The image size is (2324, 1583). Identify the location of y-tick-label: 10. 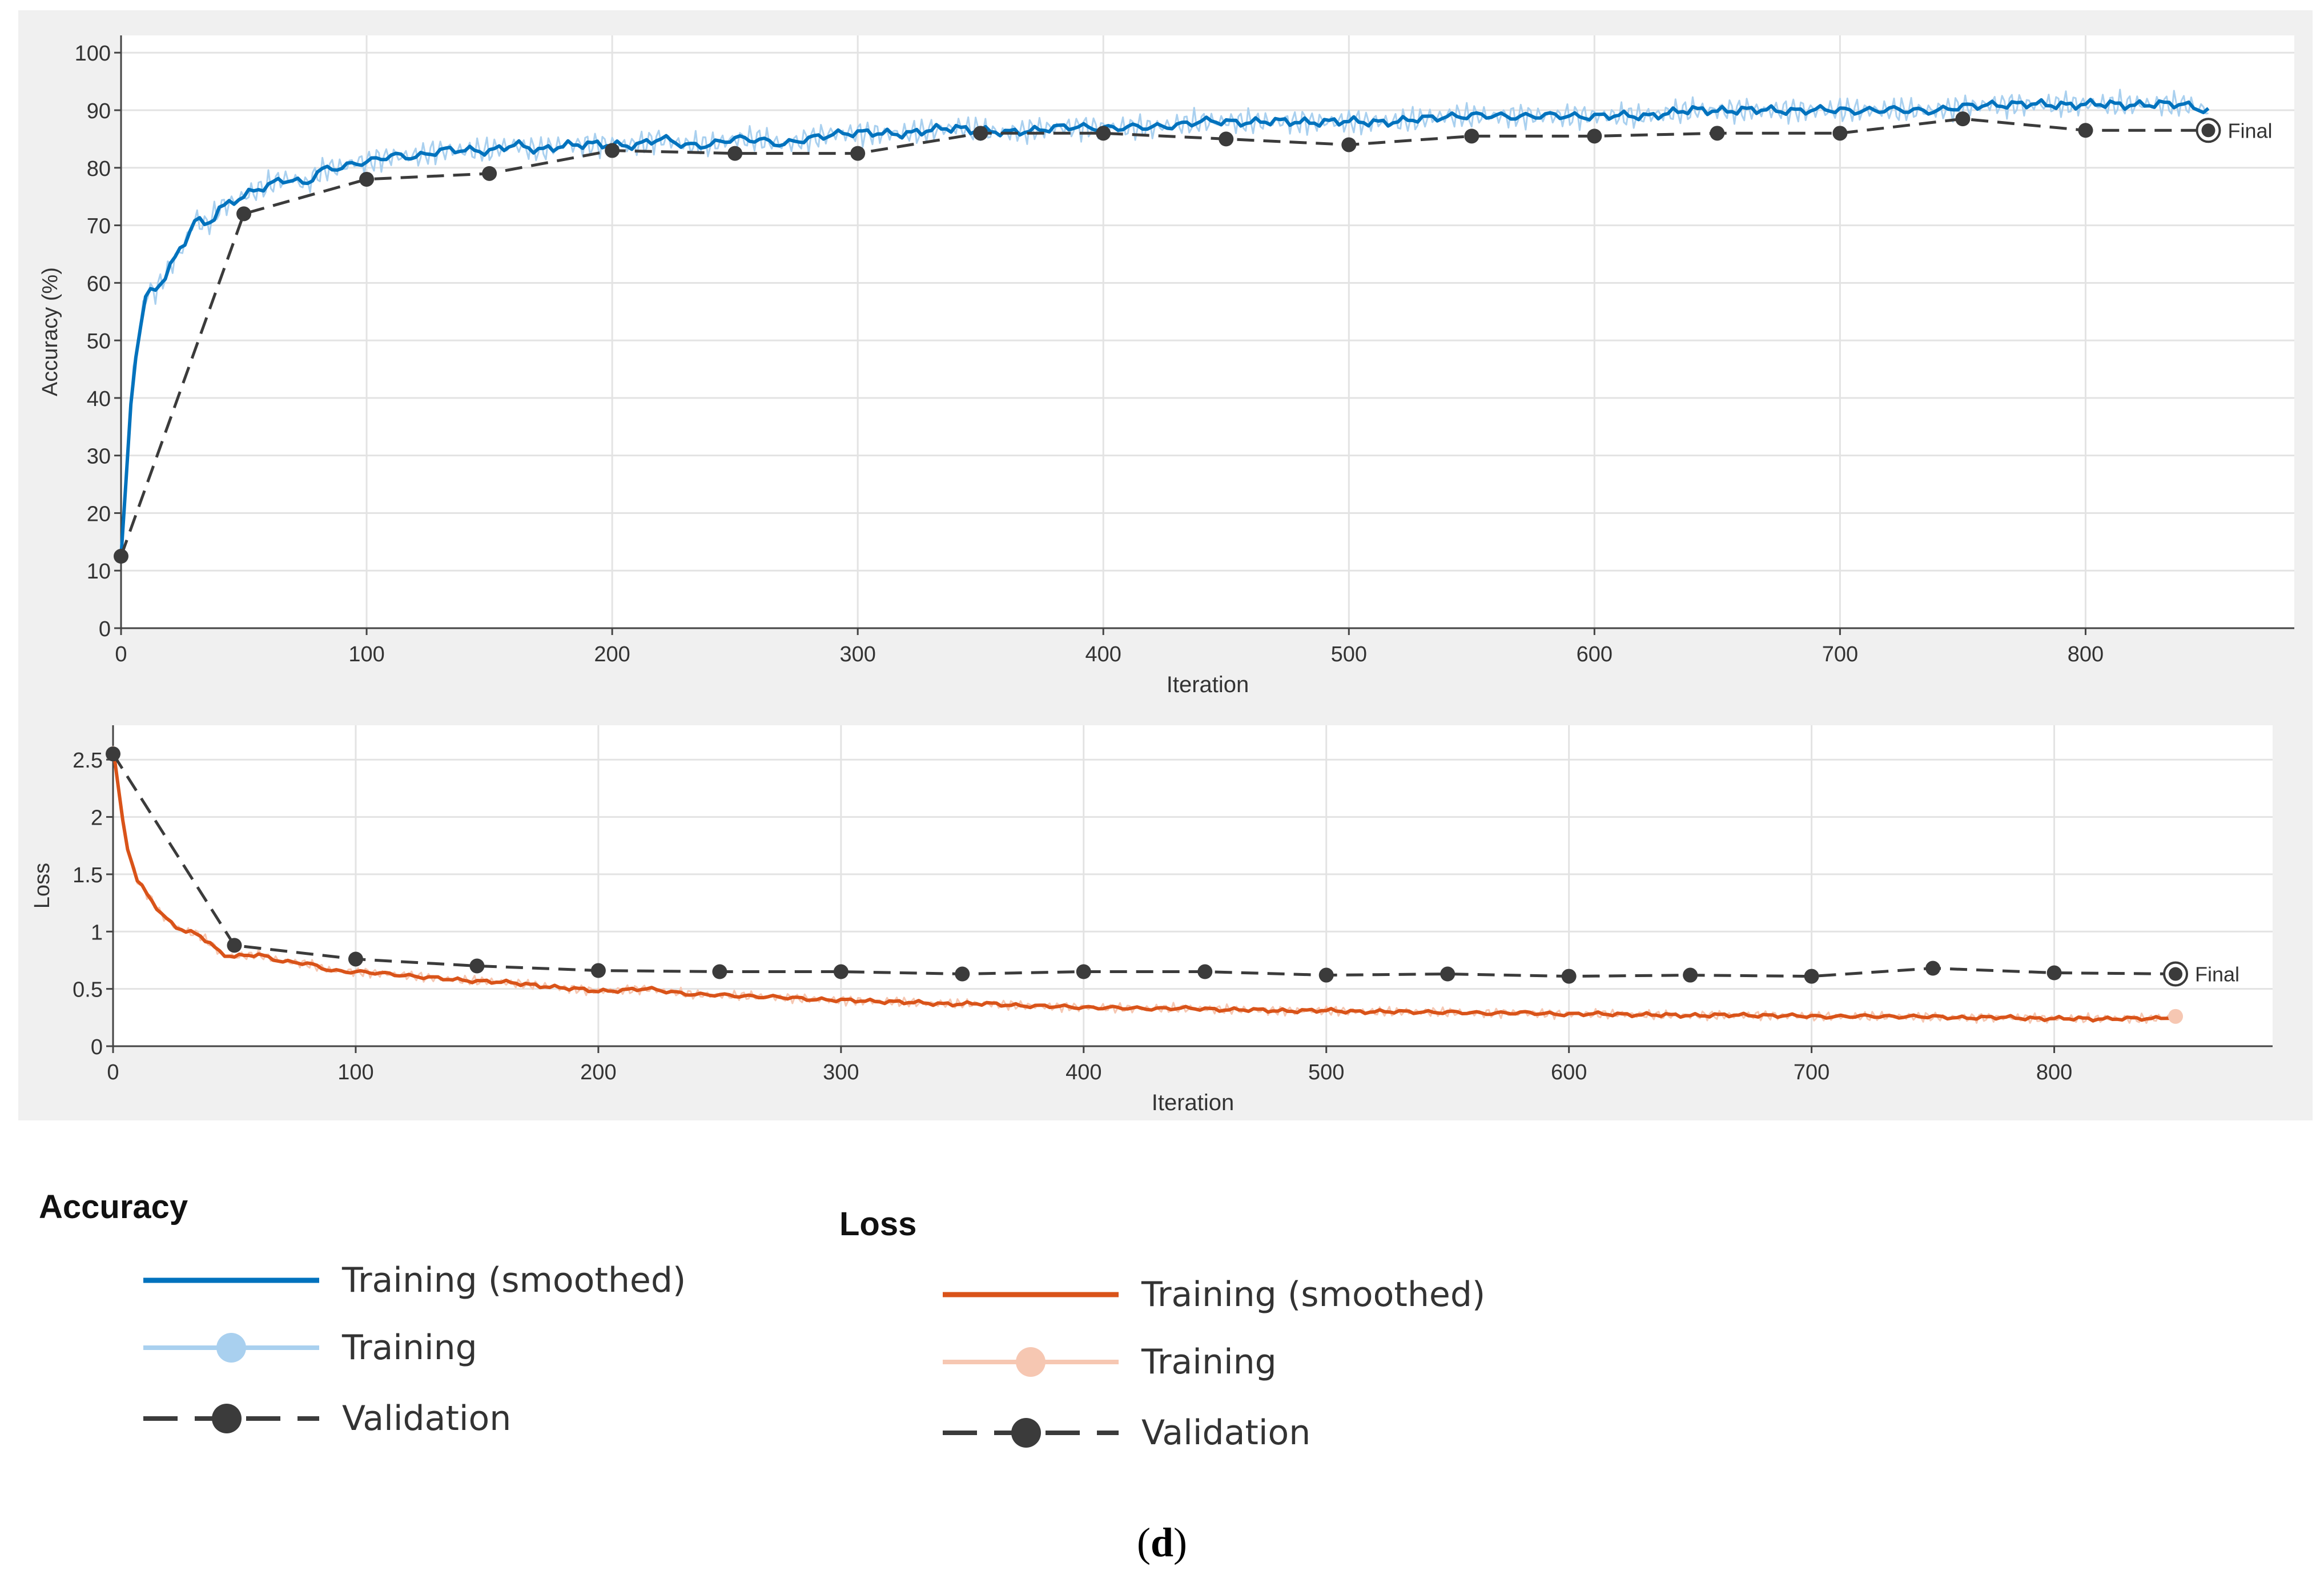
(99, 572).